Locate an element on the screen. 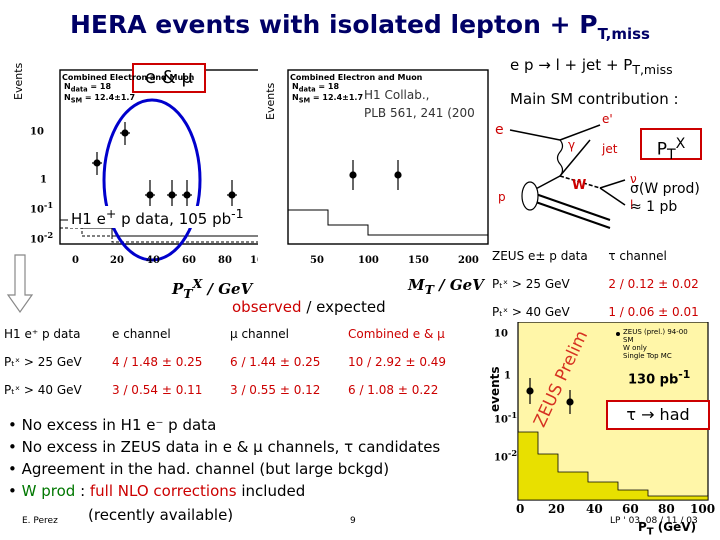 This screenshot has width=720, height=540. mid-plot-nsm: NSM = 12.4±1.7 is located at coordinates (328, 99).